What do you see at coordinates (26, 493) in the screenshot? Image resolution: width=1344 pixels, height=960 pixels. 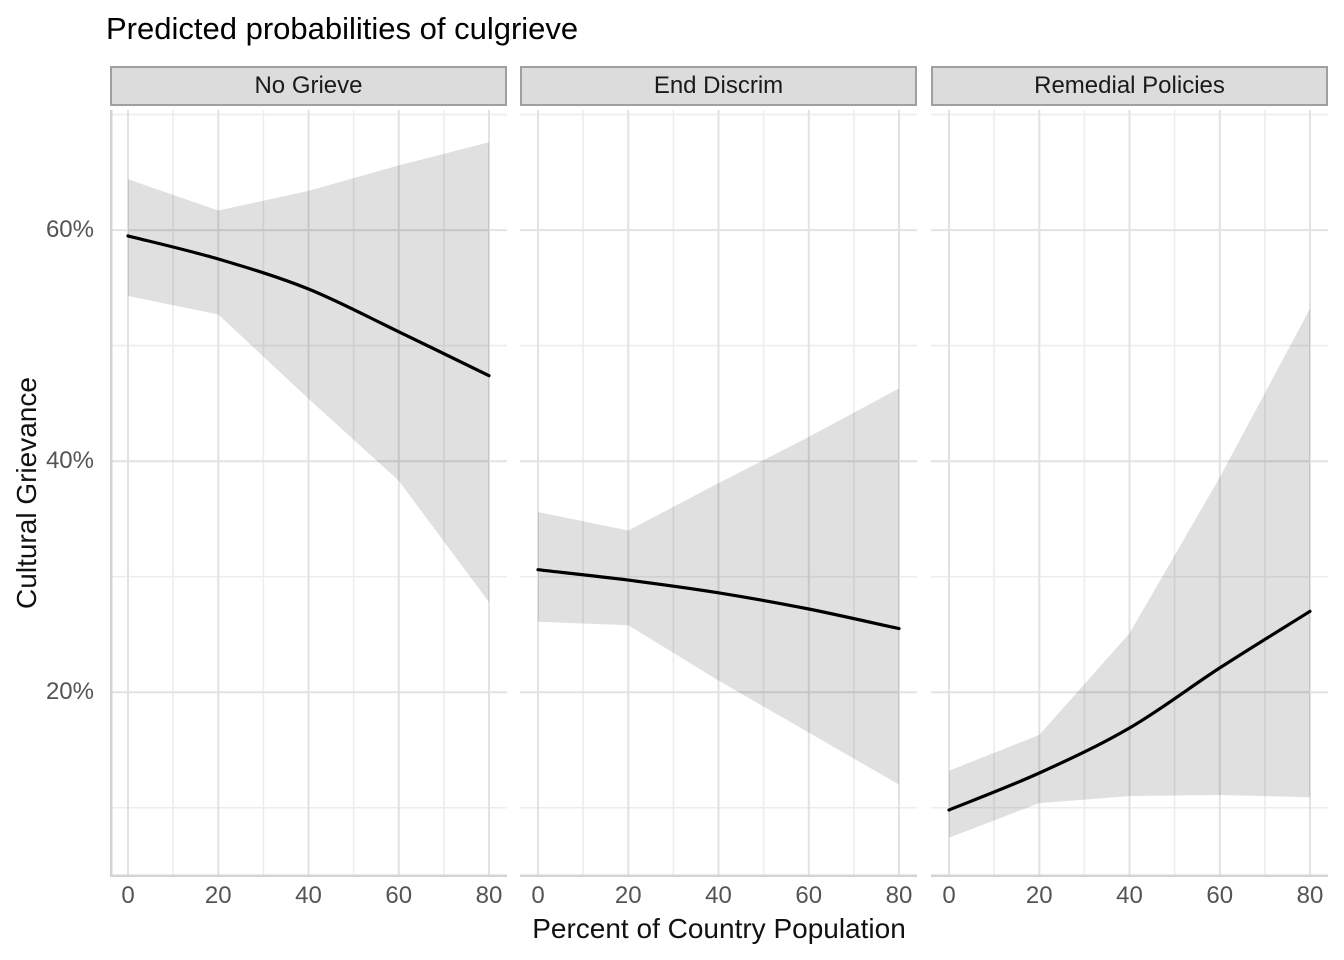 I see `y-axis-title: Cultural Grievance` at bounding box center [26, 493].